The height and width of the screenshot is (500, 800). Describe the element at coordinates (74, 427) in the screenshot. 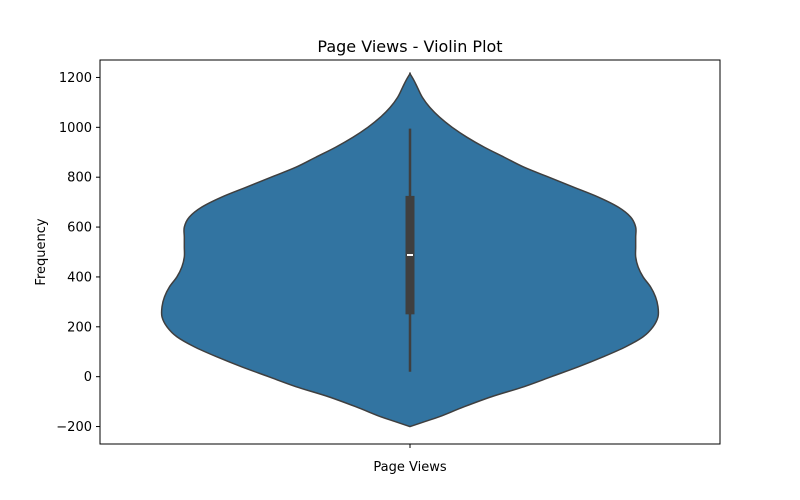

I see `y-tick-label: −200` at that location.